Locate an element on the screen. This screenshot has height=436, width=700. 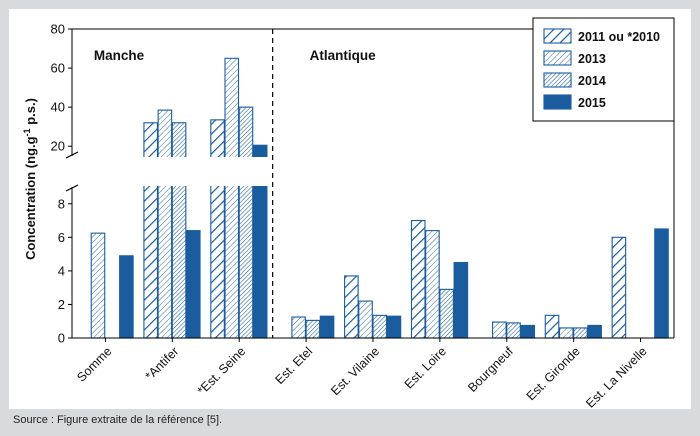
y-tick-label-2: 2 is located at coordinates (61, 304).